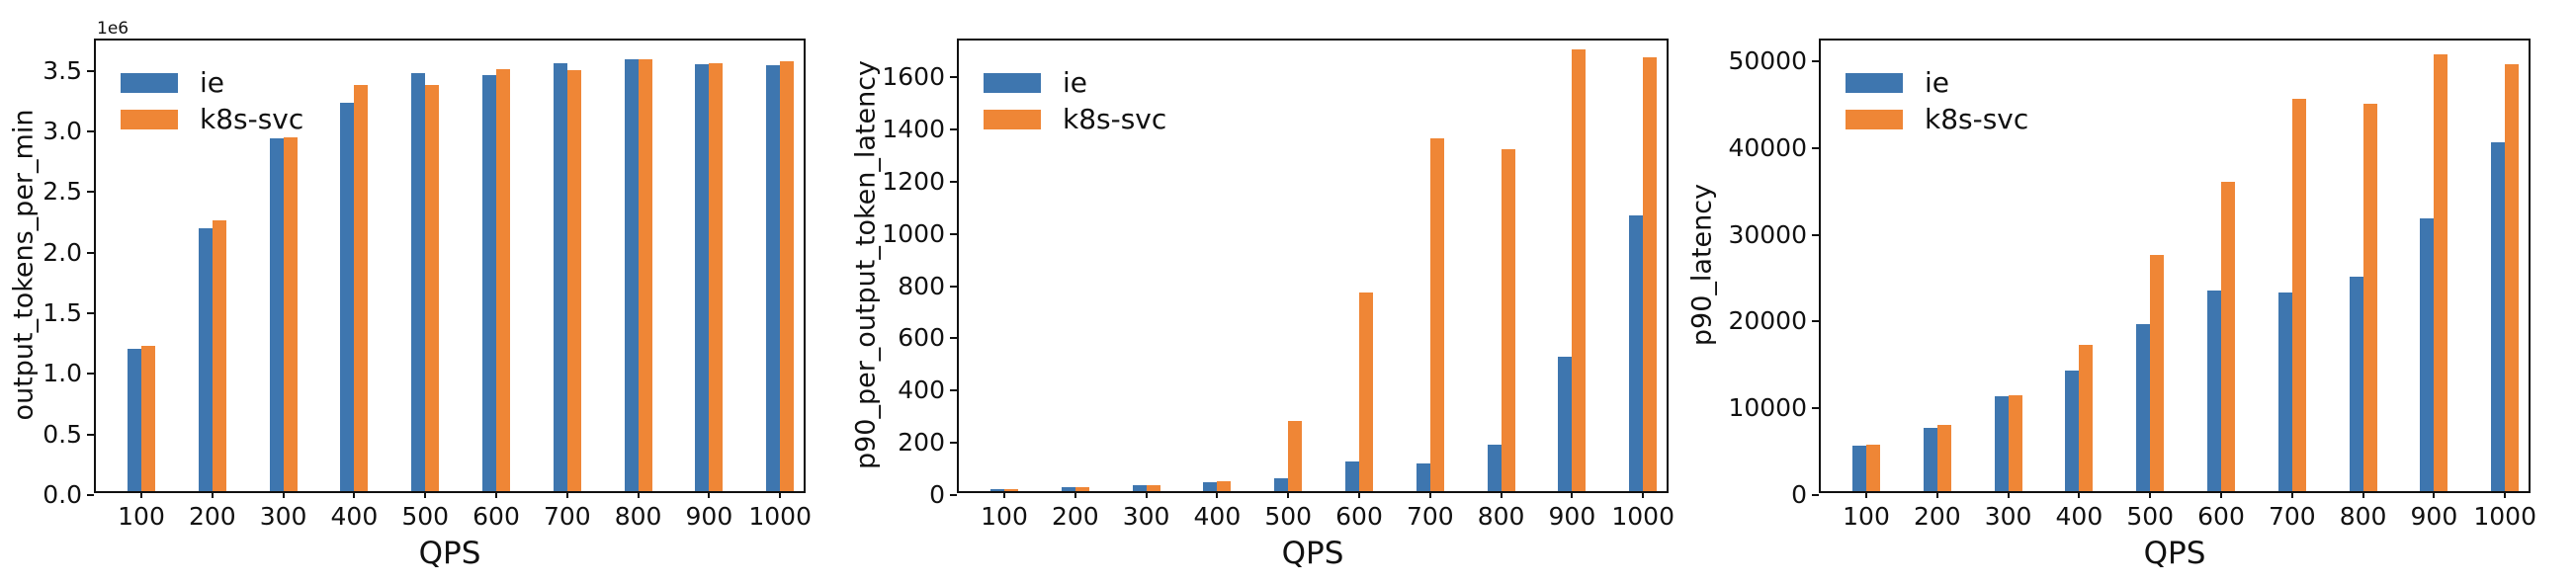  I want to click on legend-item: ie, so click(1075, 82).